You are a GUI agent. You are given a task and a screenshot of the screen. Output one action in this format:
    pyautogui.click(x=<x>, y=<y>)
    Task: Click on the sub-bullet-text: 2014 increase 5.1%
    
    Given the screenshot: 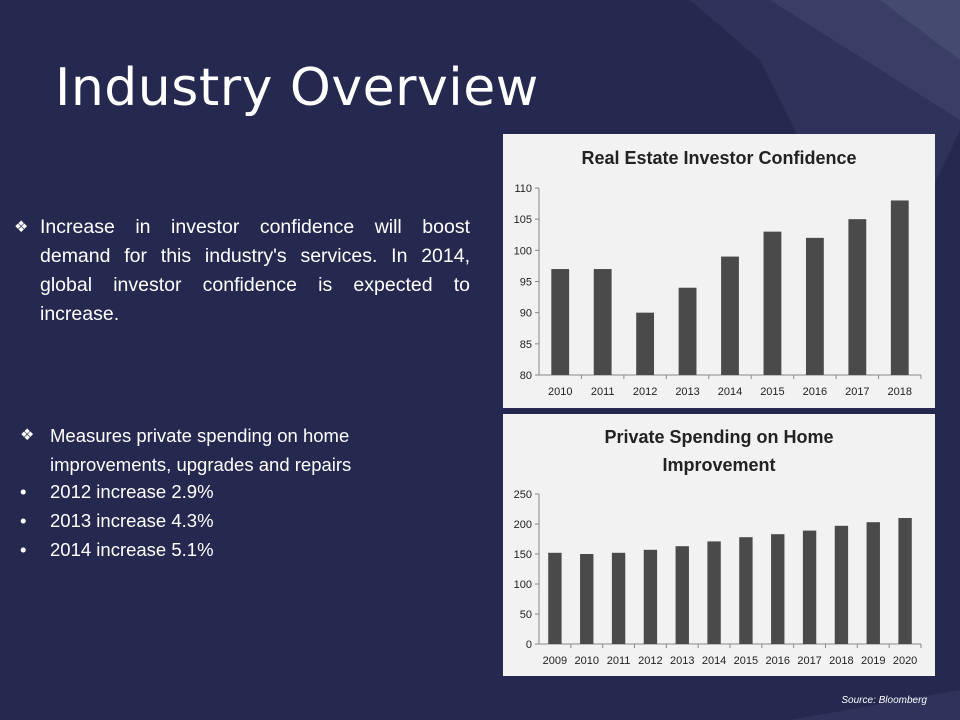 What is the action you would take?
    pyautogui.click(x=132, y=549)
    